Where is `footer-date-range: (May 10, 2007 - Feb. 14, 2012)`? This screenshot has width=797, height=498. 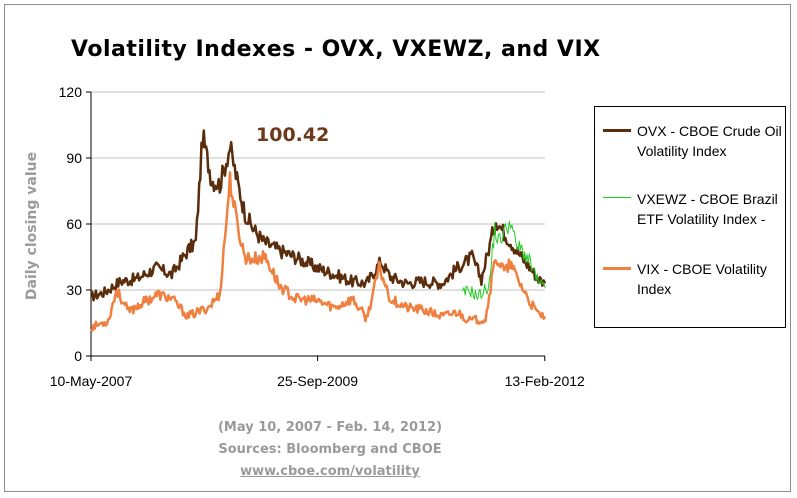
footer-date-range: (May 10, 2007 - Feb. 14, 2012) is located at coordinates (330, 427).